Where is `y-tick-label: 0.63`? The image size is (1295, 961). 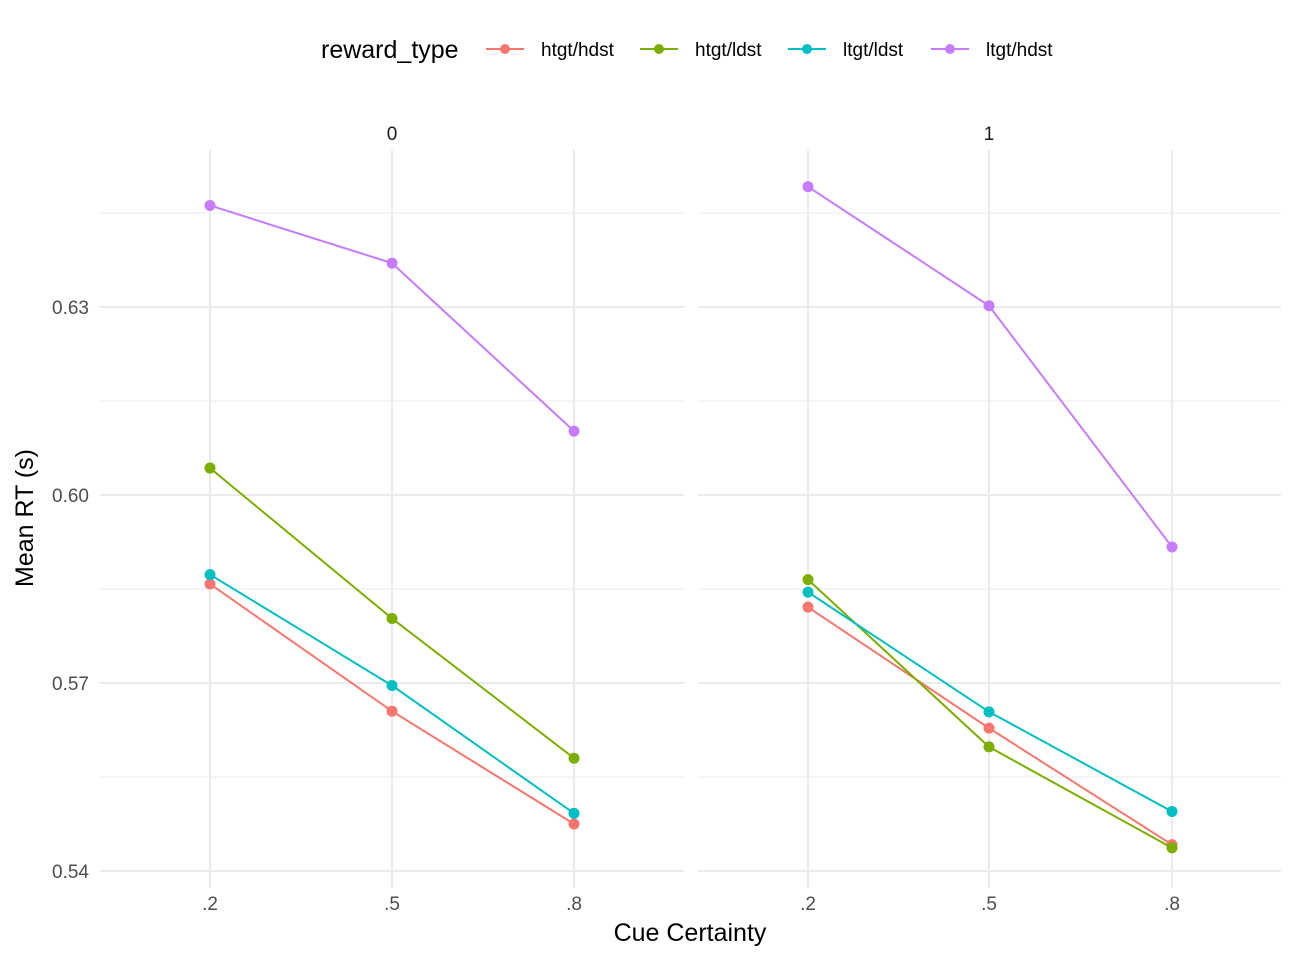
y-tick-label: 0.63 is located at coordinates (70, 308).